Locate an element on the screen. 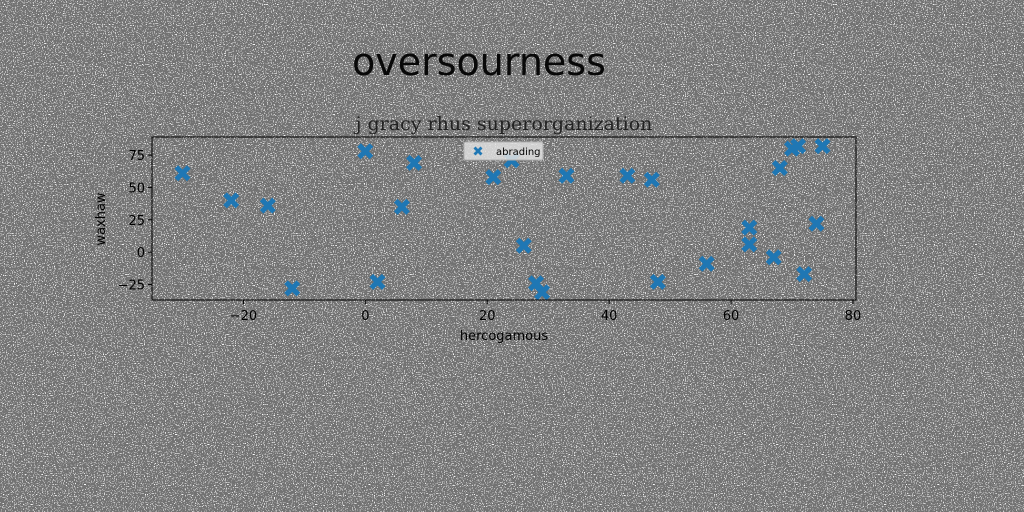 The height and width of the screenshot is (512, 1024). x-tick-label: 80 is located at coordinates (853, 316).